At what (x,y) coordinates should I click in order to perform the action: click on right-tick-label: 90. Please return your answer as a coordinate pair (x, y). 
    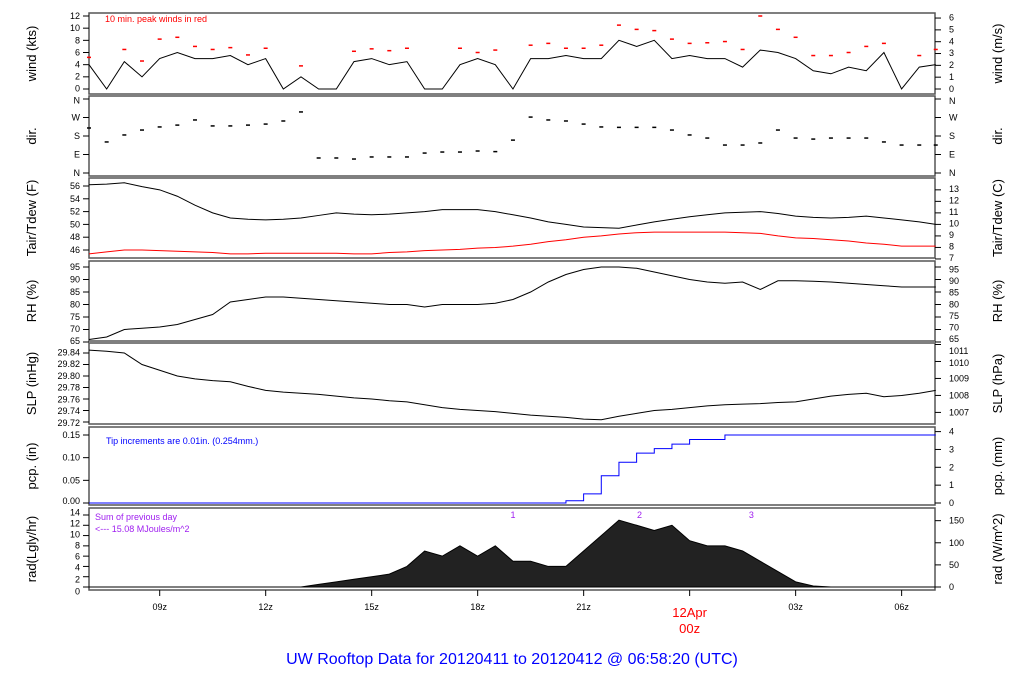
    Looking at the image, I should click on (954, 281).